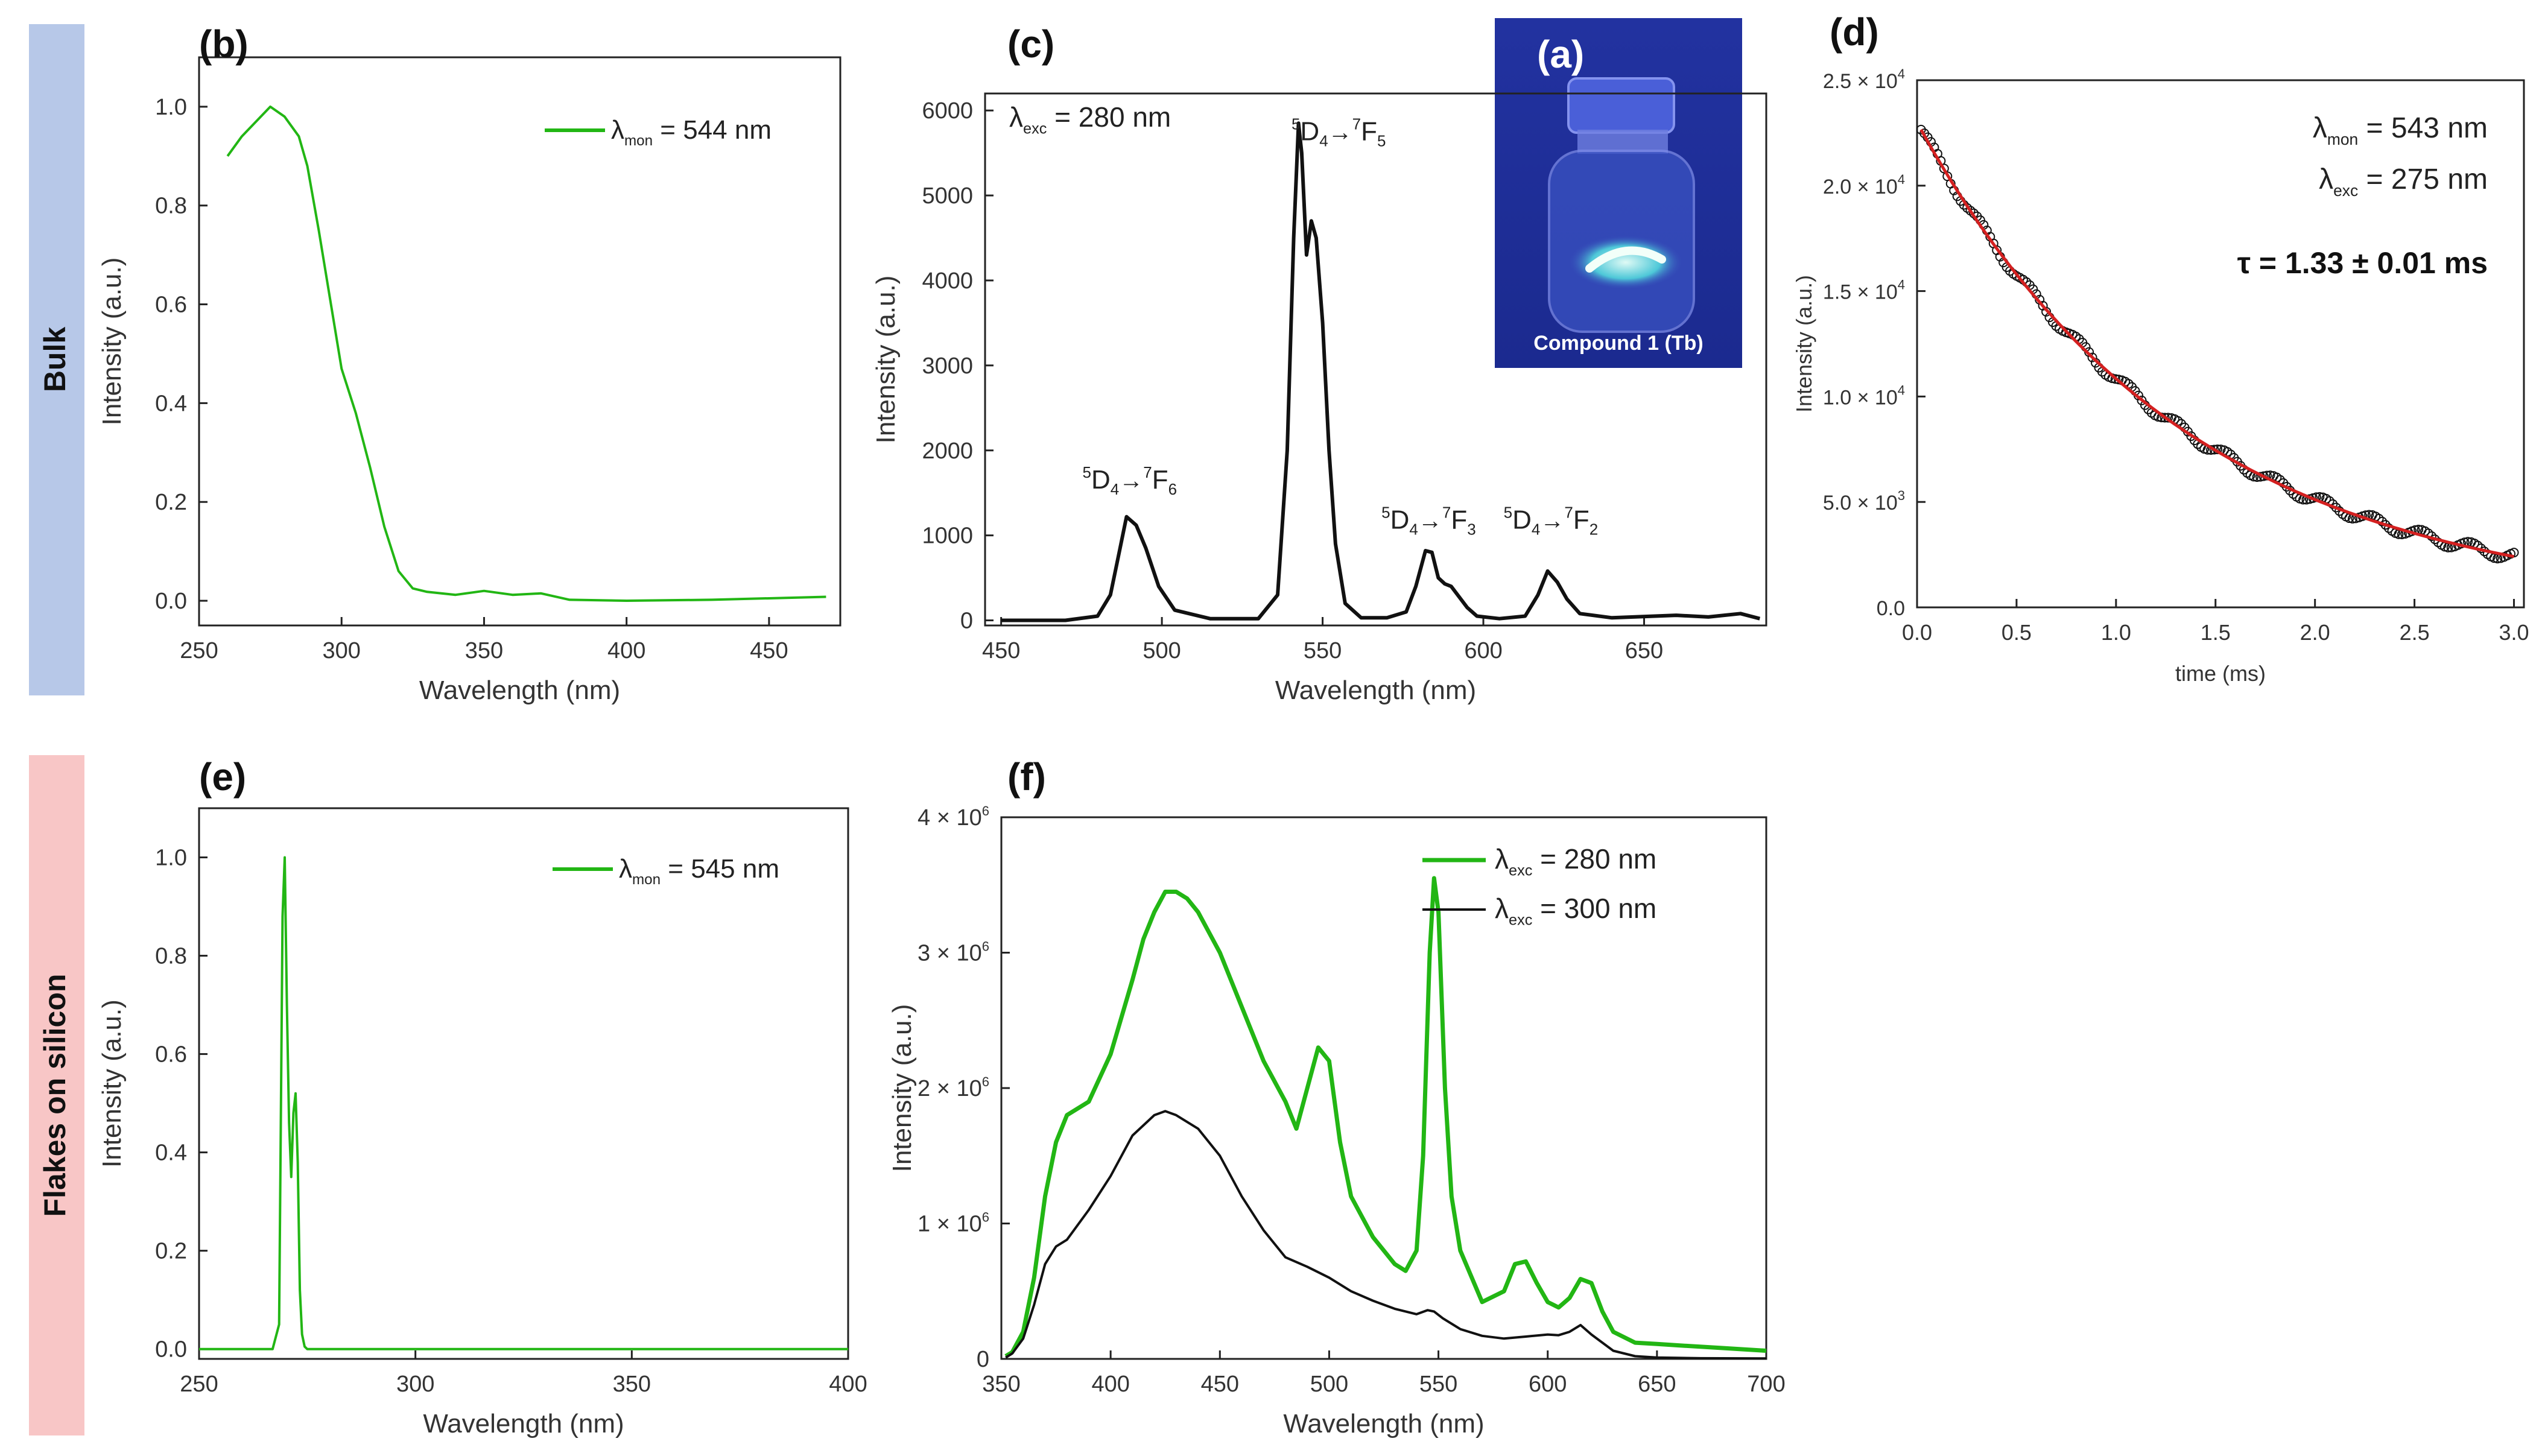 Image resolution: width=2542 pixels, height=1456 pixels. Describe the element at coordinates (953, 1087) in the screenshot. I see `y-tick-label: 2 × 10⁶` at that location.